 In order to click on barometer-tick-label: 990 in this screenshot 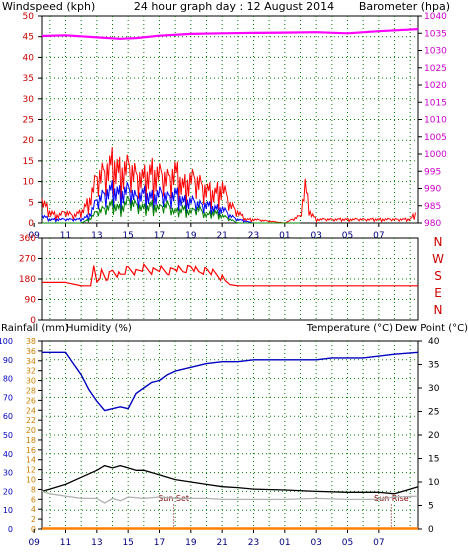, I will do `click(432, 190)`.